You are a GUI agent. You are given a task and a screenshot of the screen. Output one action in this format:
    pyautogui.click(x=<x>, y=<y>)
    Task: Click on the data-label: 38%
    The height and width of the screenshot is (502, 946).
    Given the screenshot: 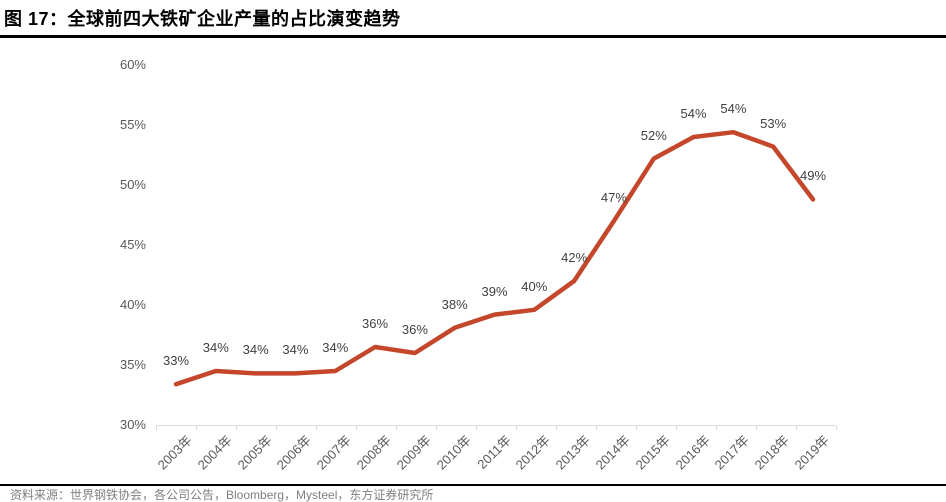 What is the action you would take?
    pyautogui.click(x=454, y=304)
    